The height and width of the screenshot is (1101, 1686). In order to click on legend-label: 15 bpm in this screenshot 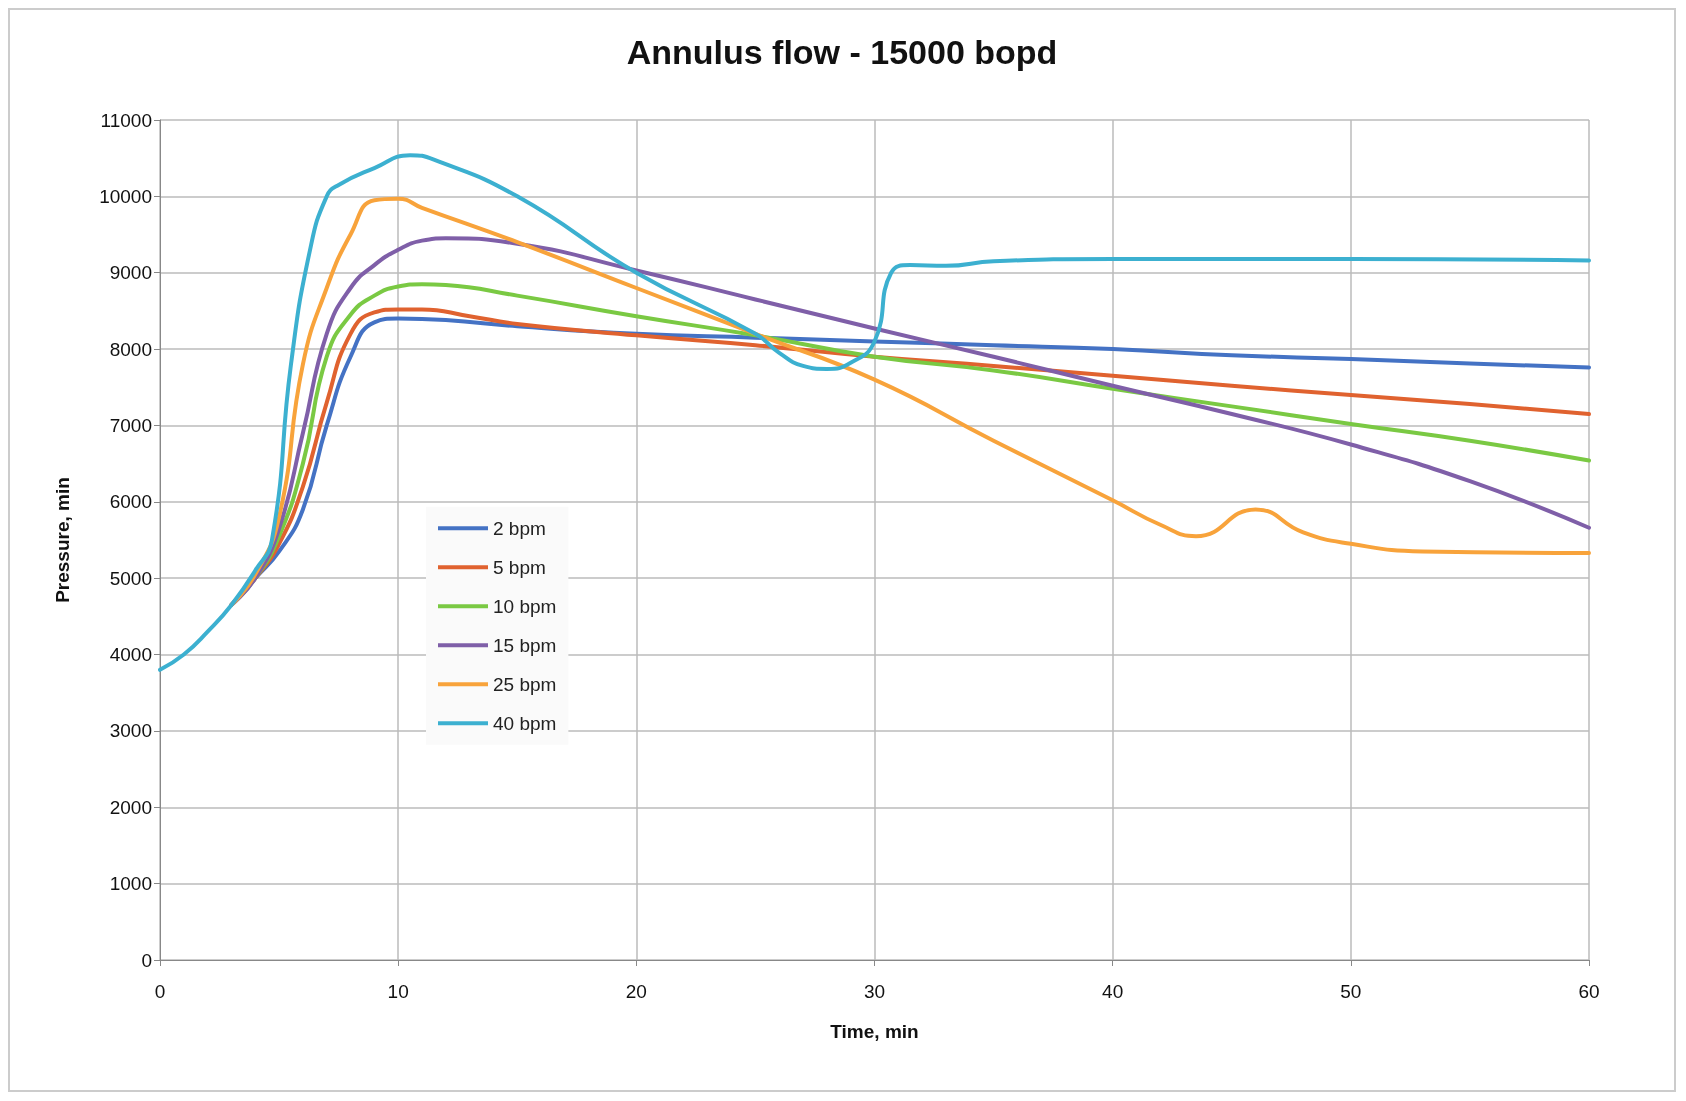, I will do `click(525, 645)`.